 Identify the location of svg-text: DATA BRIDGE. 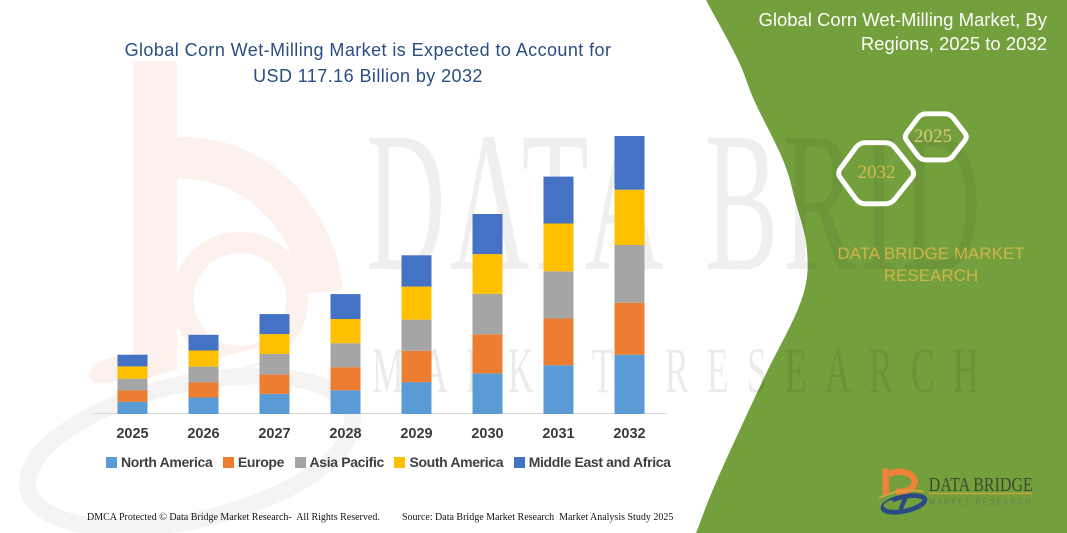
(981, 485).